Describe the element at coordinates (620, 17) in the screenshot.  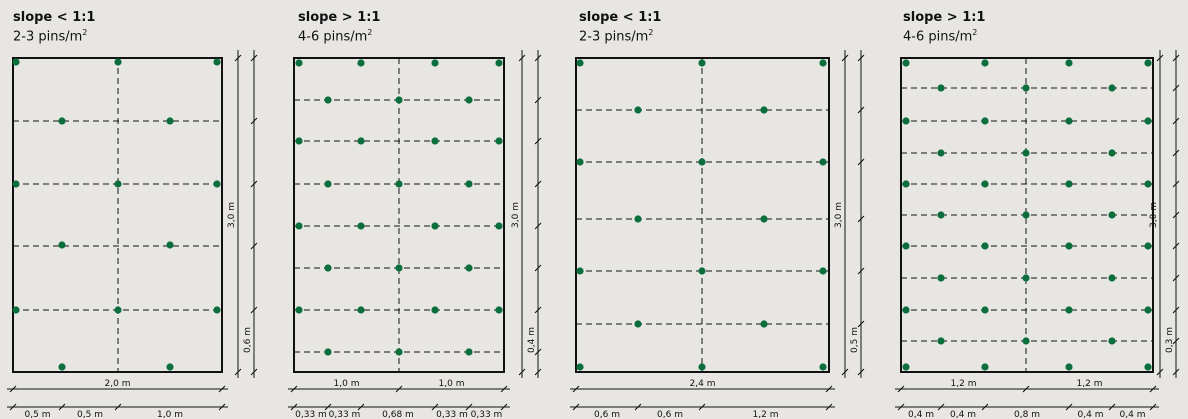
I see `panel-3-title: slope < 1:1` at that location.